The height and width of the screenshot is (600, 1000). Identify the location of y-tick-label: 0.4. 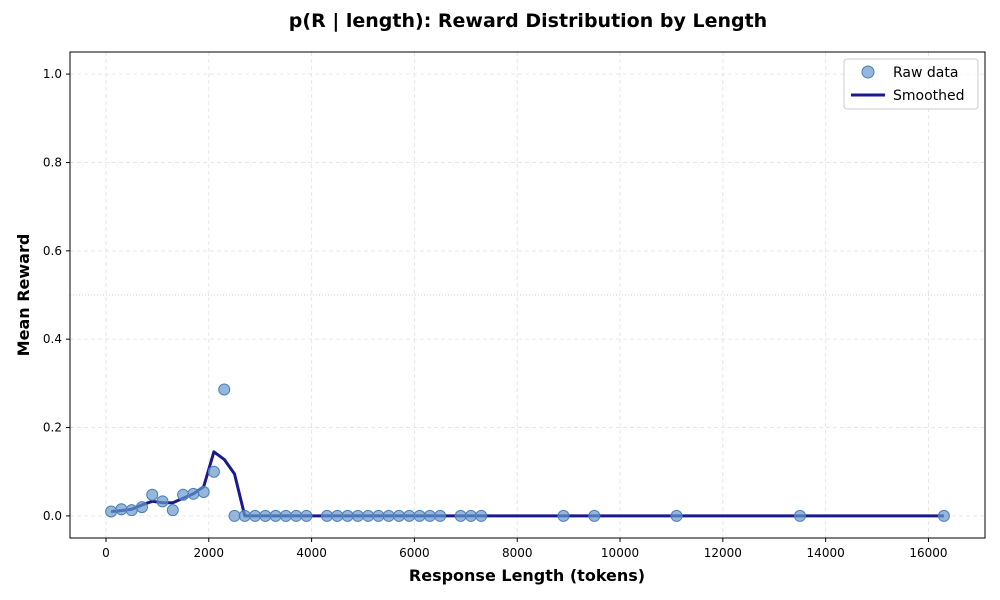
(52, 339).